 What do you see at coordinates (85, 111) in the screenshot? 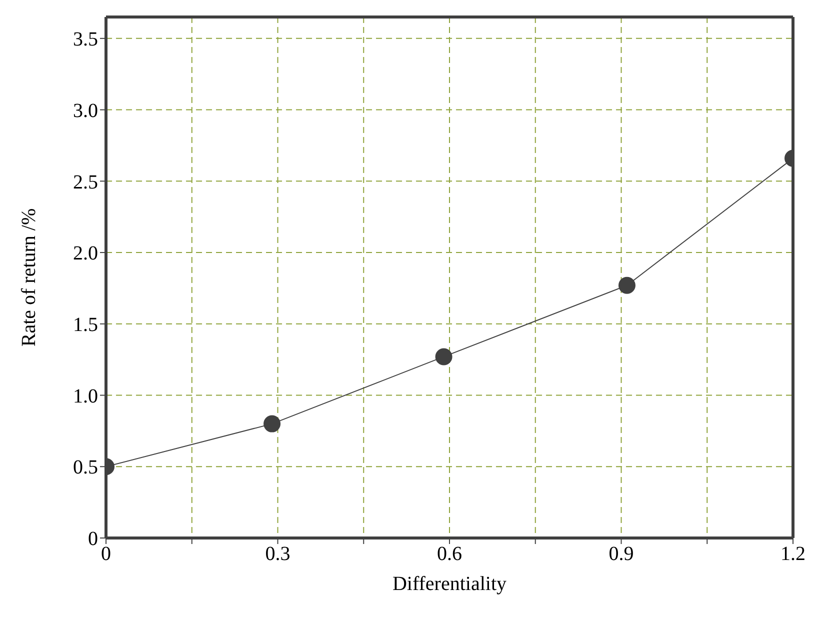
I see `y-tick-label: 3.0` at bounding box center [85, 111].